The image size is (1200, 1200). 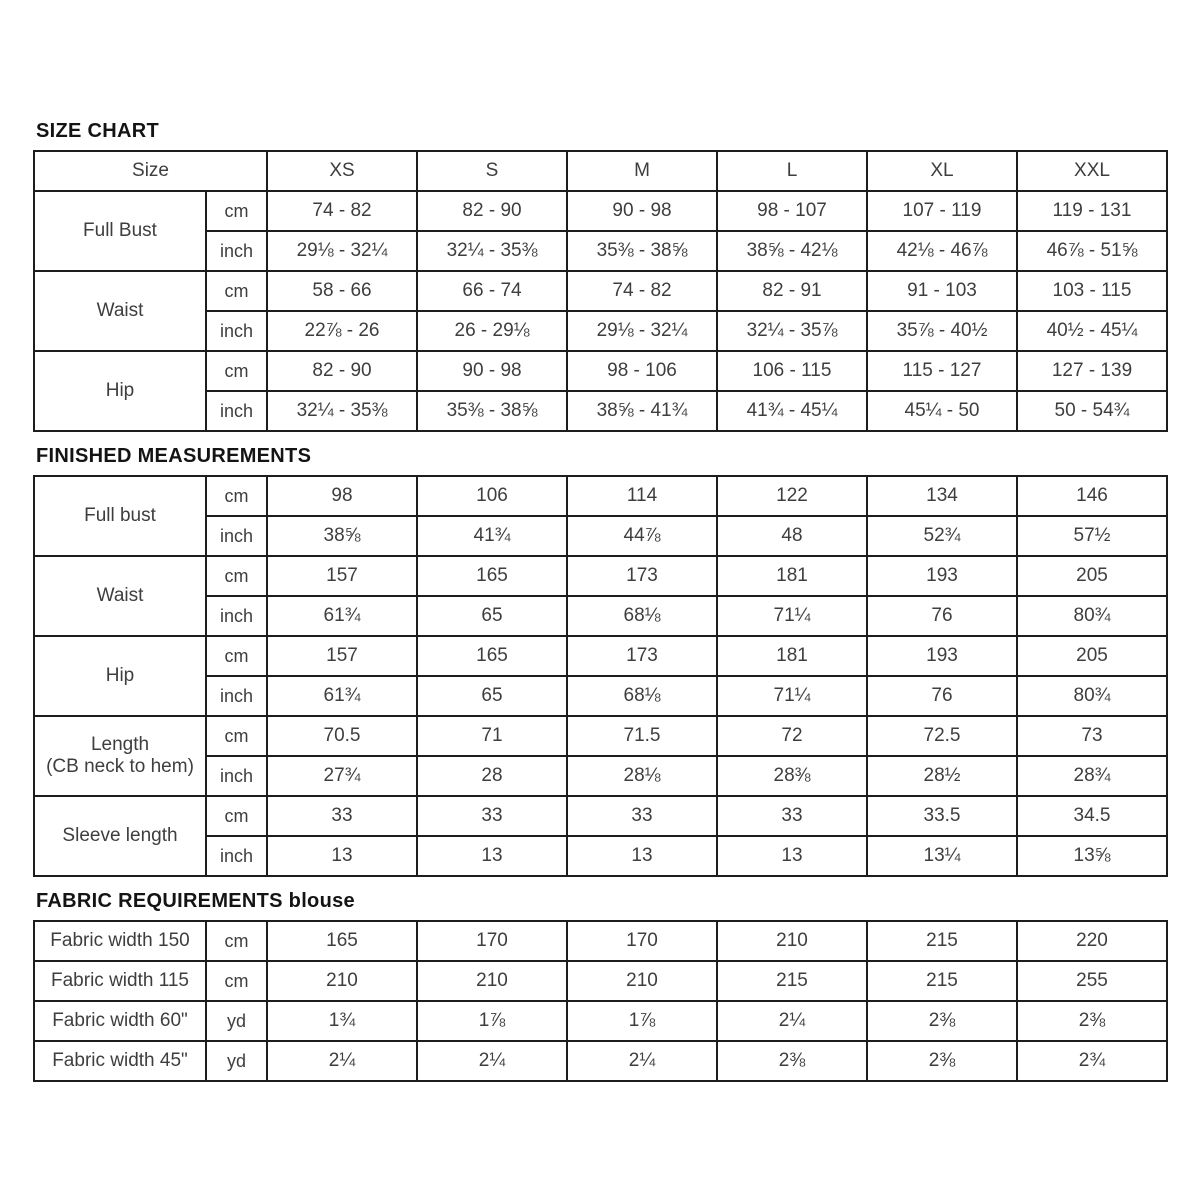 What do you see at coordinates (492, 1021) in the screenshot?
I see `value-cell: 1⅞` at bounding box center [492, 1021].